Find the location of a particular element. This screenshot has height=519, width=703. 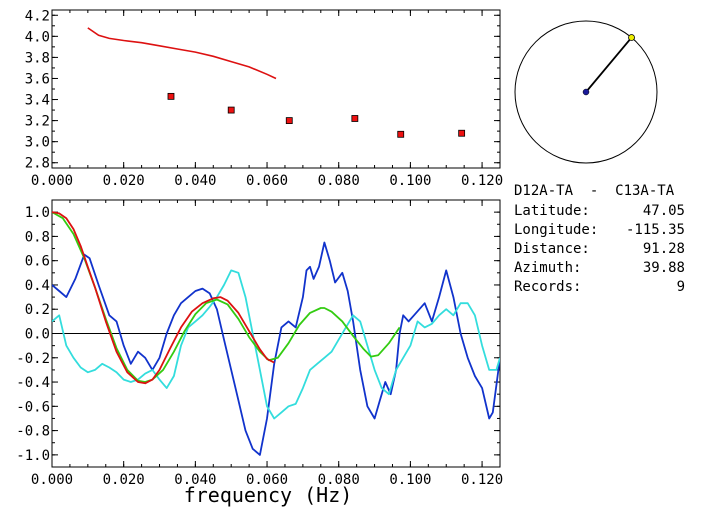

y-tick-label: 4.0 is located at coordinates (37, 37).